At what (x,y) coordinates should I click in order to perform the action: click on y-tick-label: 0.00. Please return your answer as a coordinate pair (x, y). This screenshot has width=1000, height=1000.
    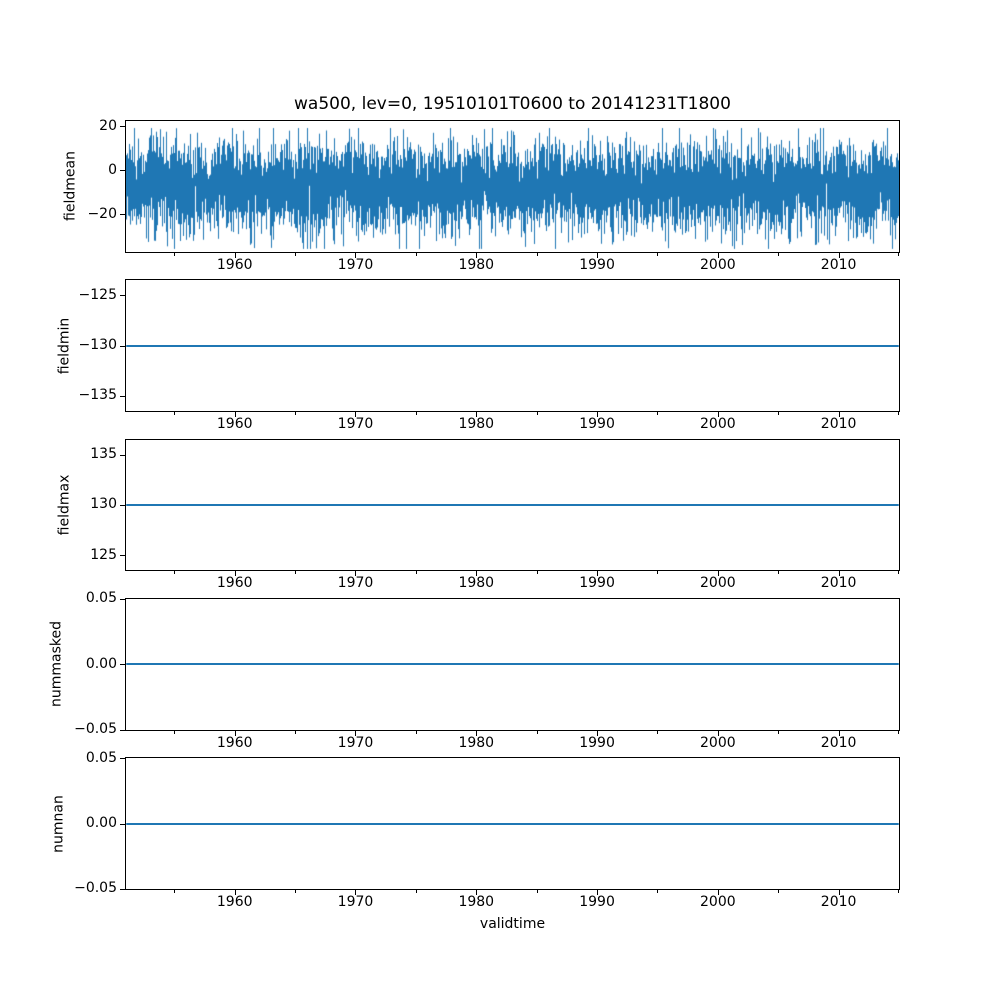
    Looking at the image, I should click on (101, 823).